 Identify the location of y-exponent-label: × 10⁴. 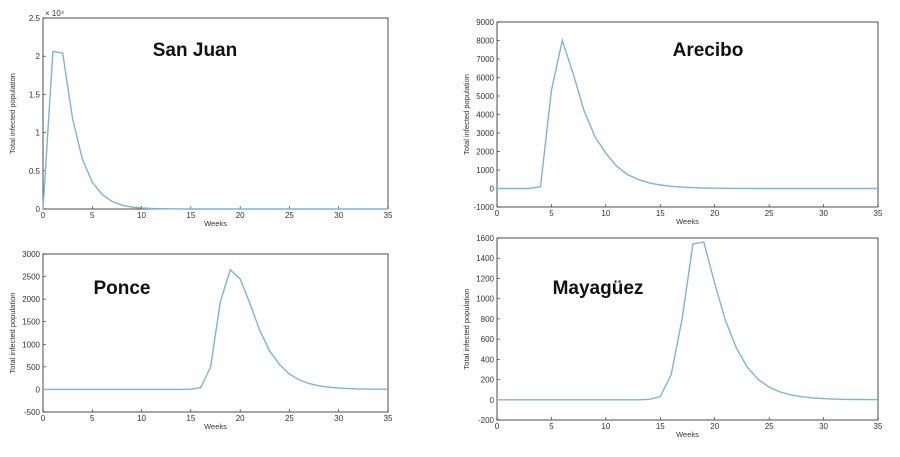
(55, 13).